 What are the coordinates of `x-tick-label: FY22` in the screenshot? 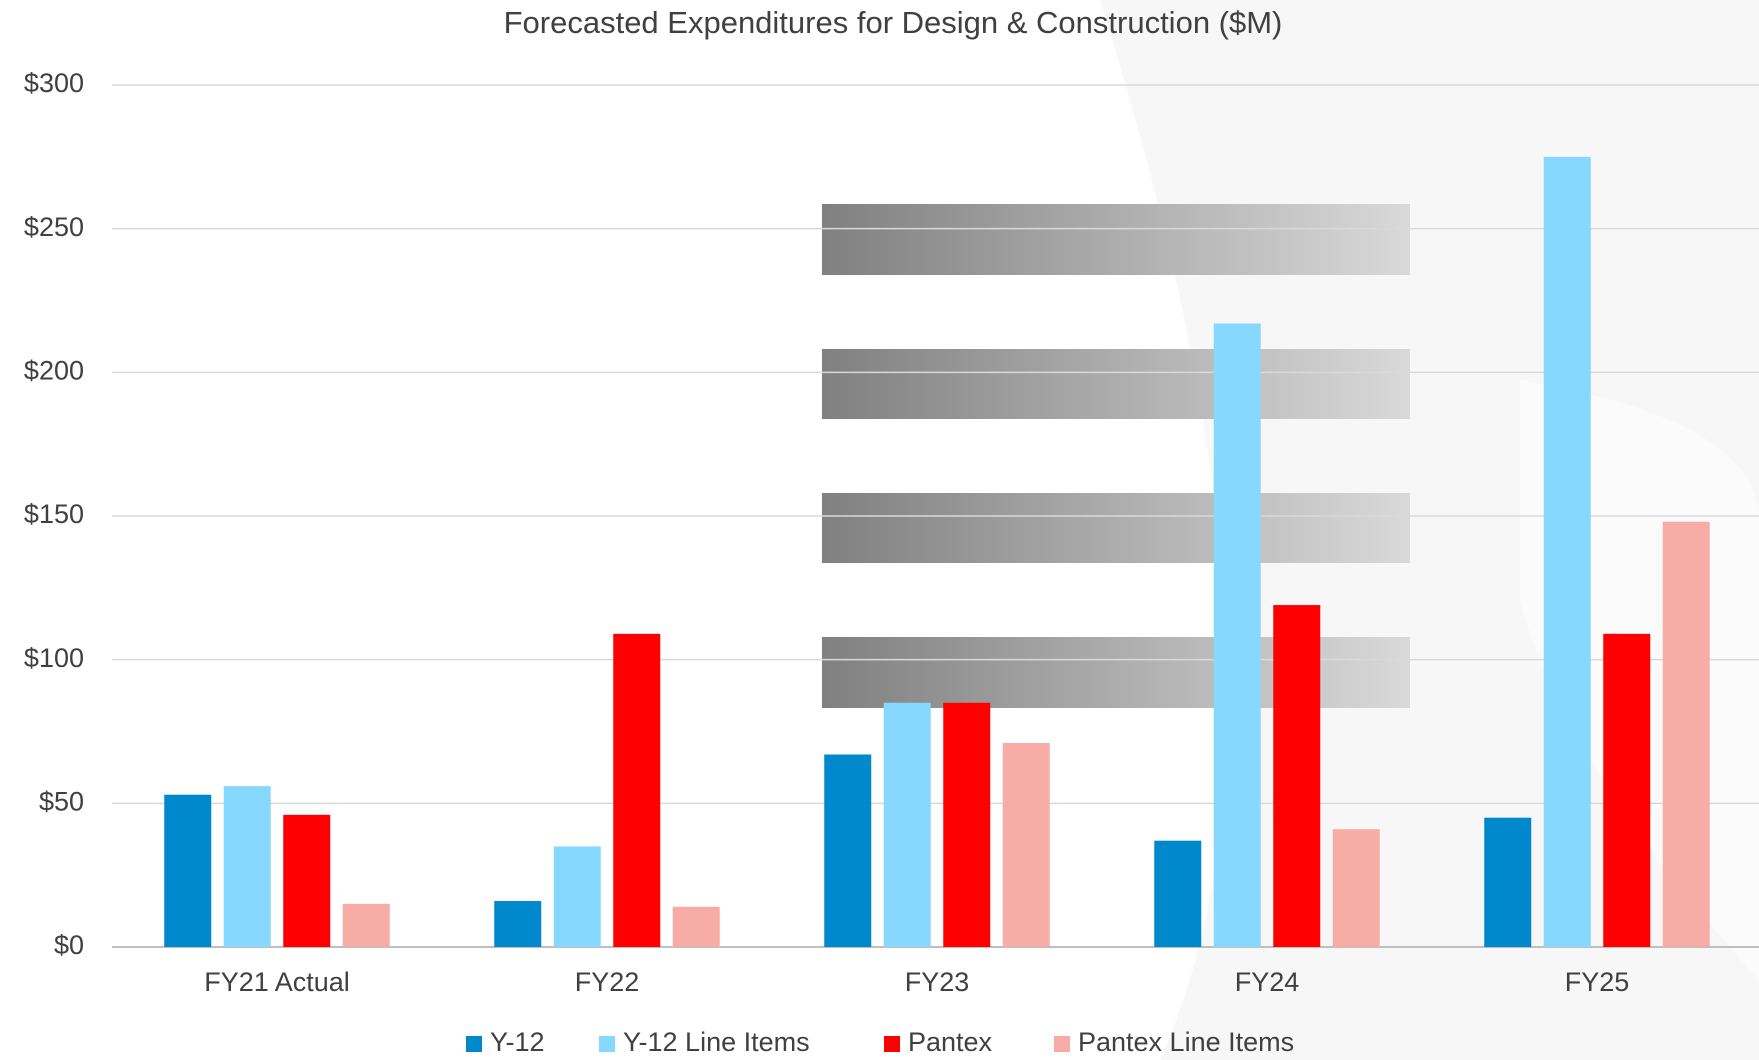 It's located at (607, 982).